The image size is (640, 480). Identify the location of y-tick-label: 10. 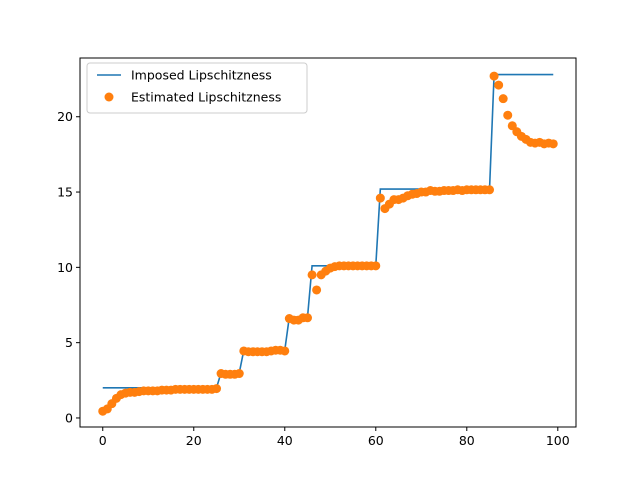
(65, 267).